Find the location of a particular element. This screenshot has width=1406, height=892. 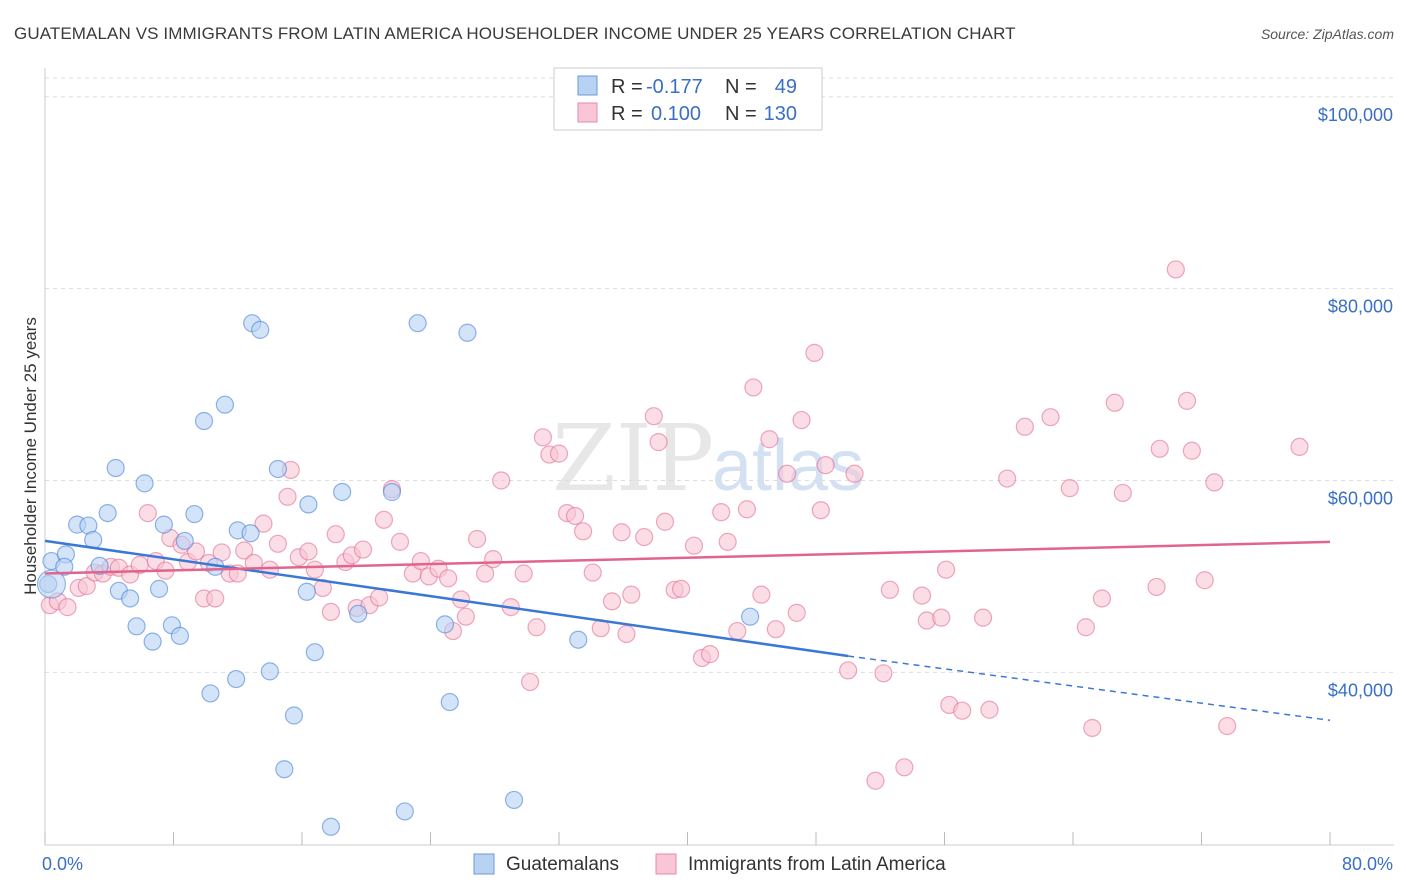

y-tick-label: $100,000 is located at coordinates (1355, 115).